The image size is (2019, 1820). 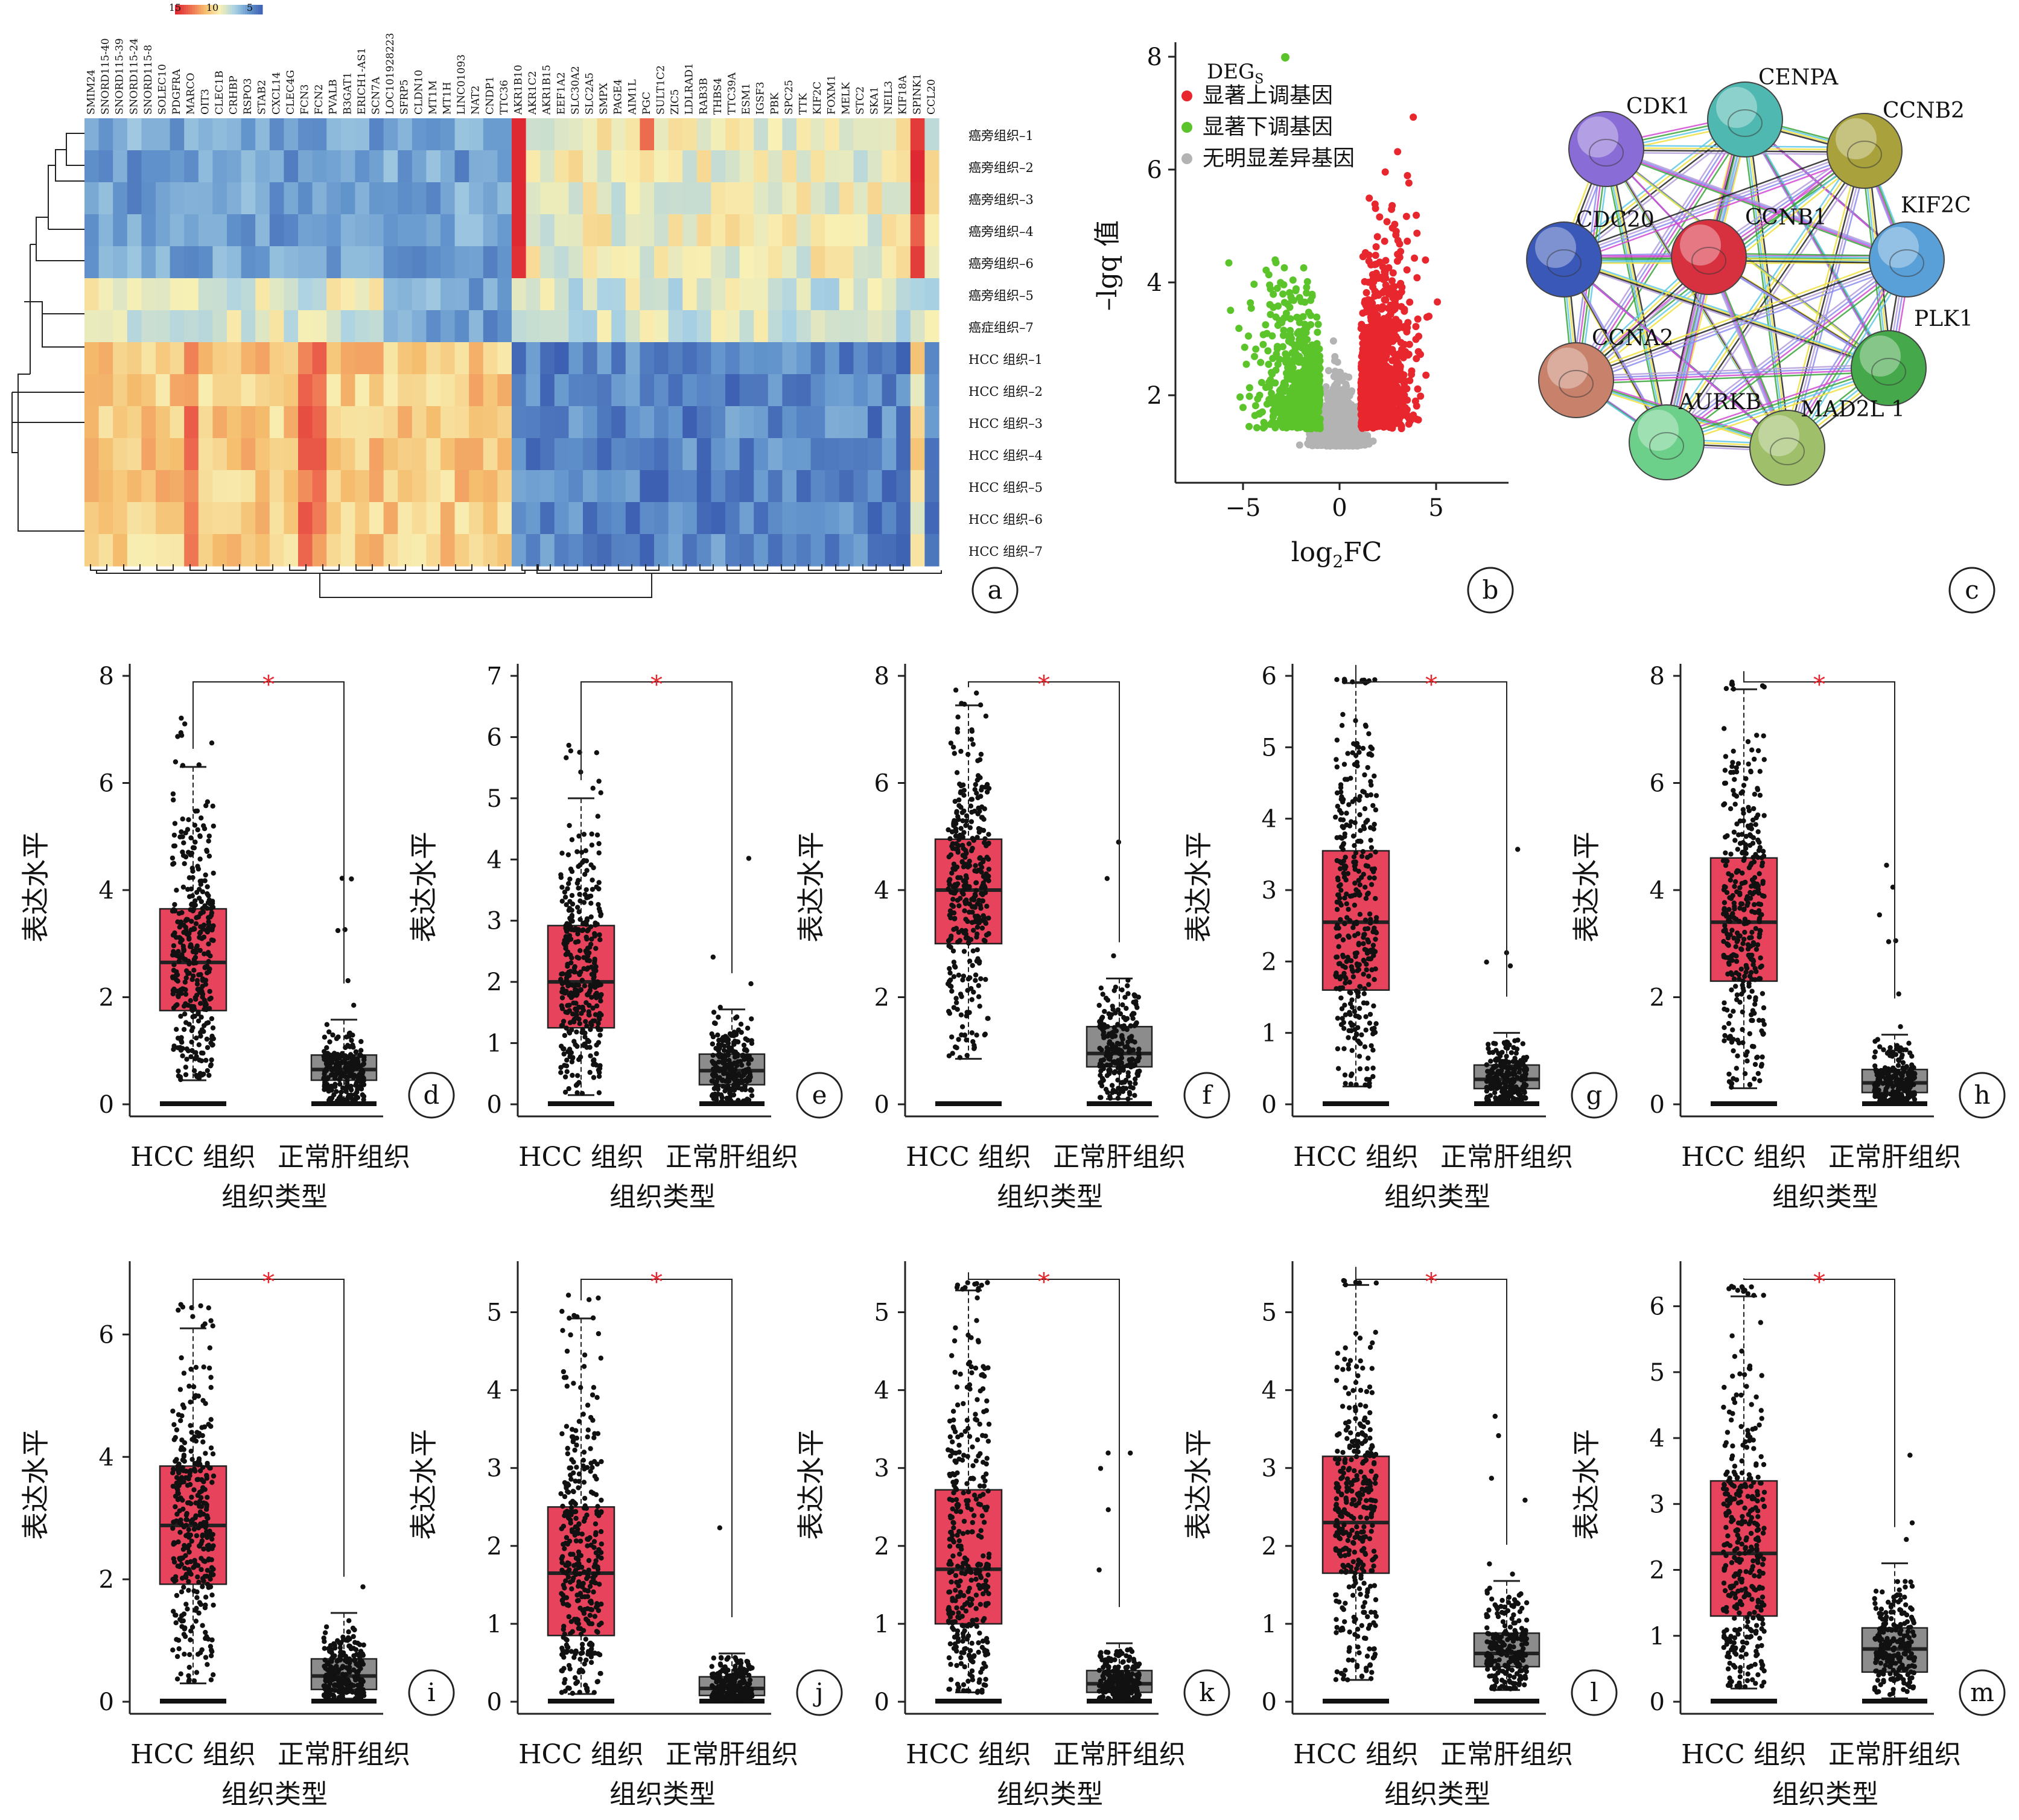 I want to click on sample-label: HCC 组织–7, so click(x=1006, y=551).